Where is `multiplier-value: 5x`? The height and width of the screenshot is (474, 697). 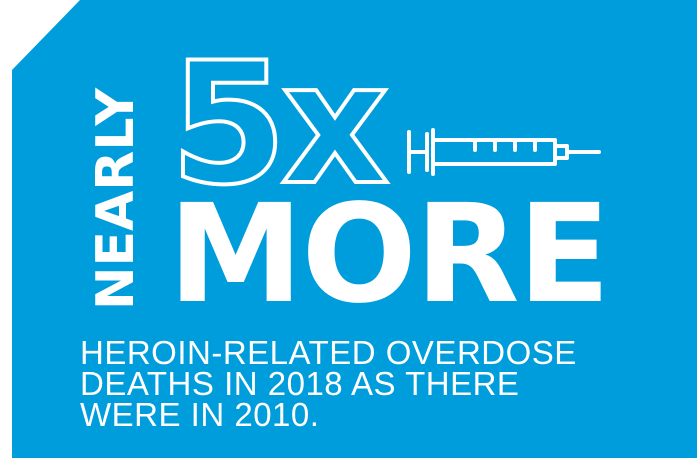 multiplier-value: 5x is located at coordinates (278, 123).